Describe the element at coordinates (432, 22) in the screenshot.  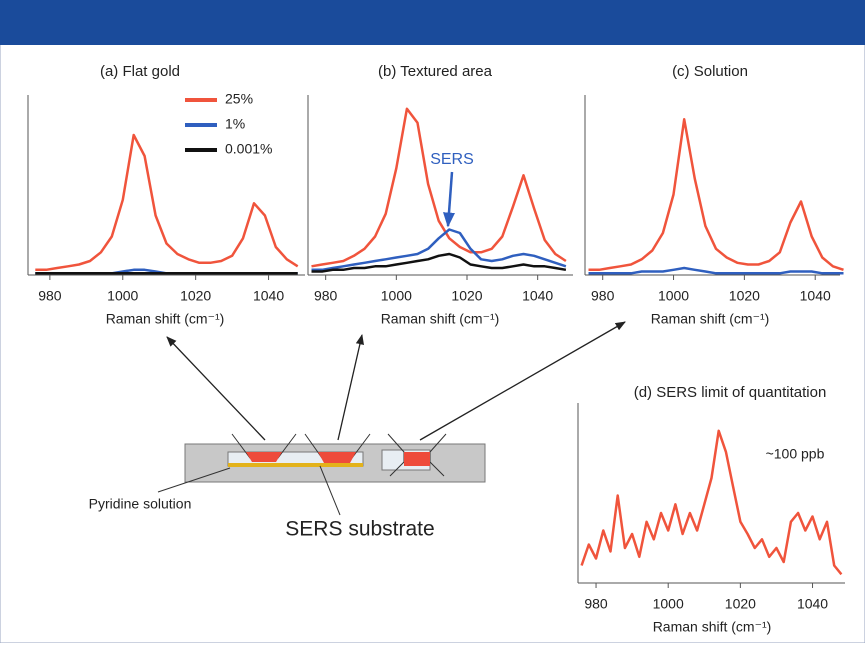
I see `header-bar` at that location.